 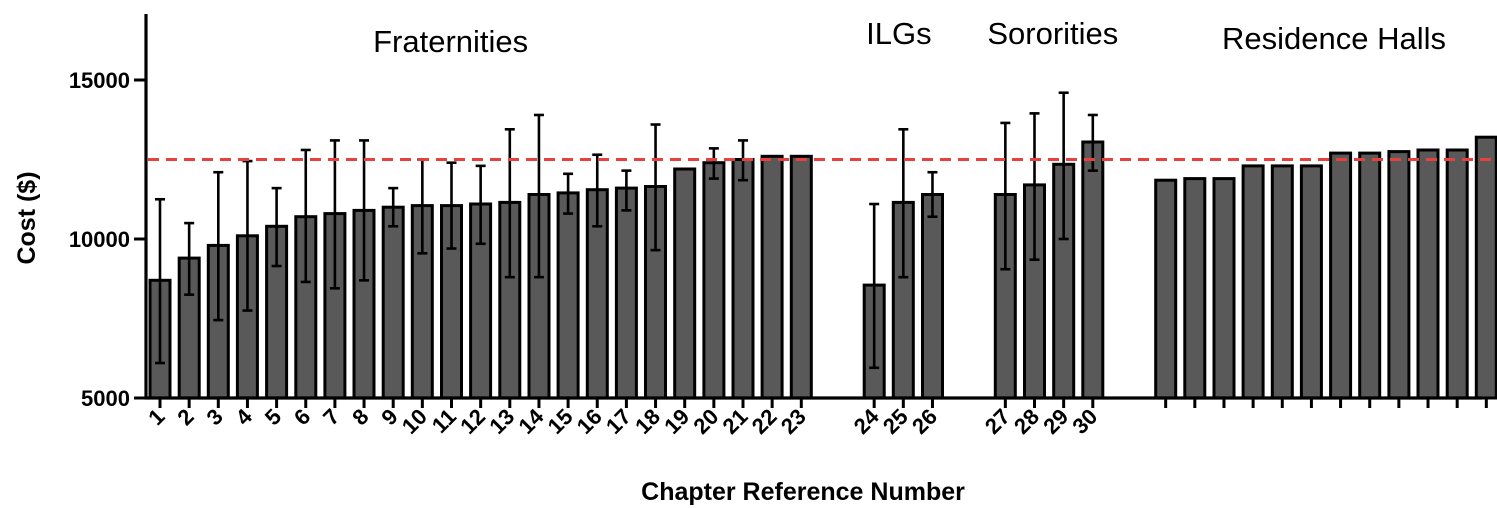 I want to click on group-label: Residence Halls, so click(x=1334, y=38).